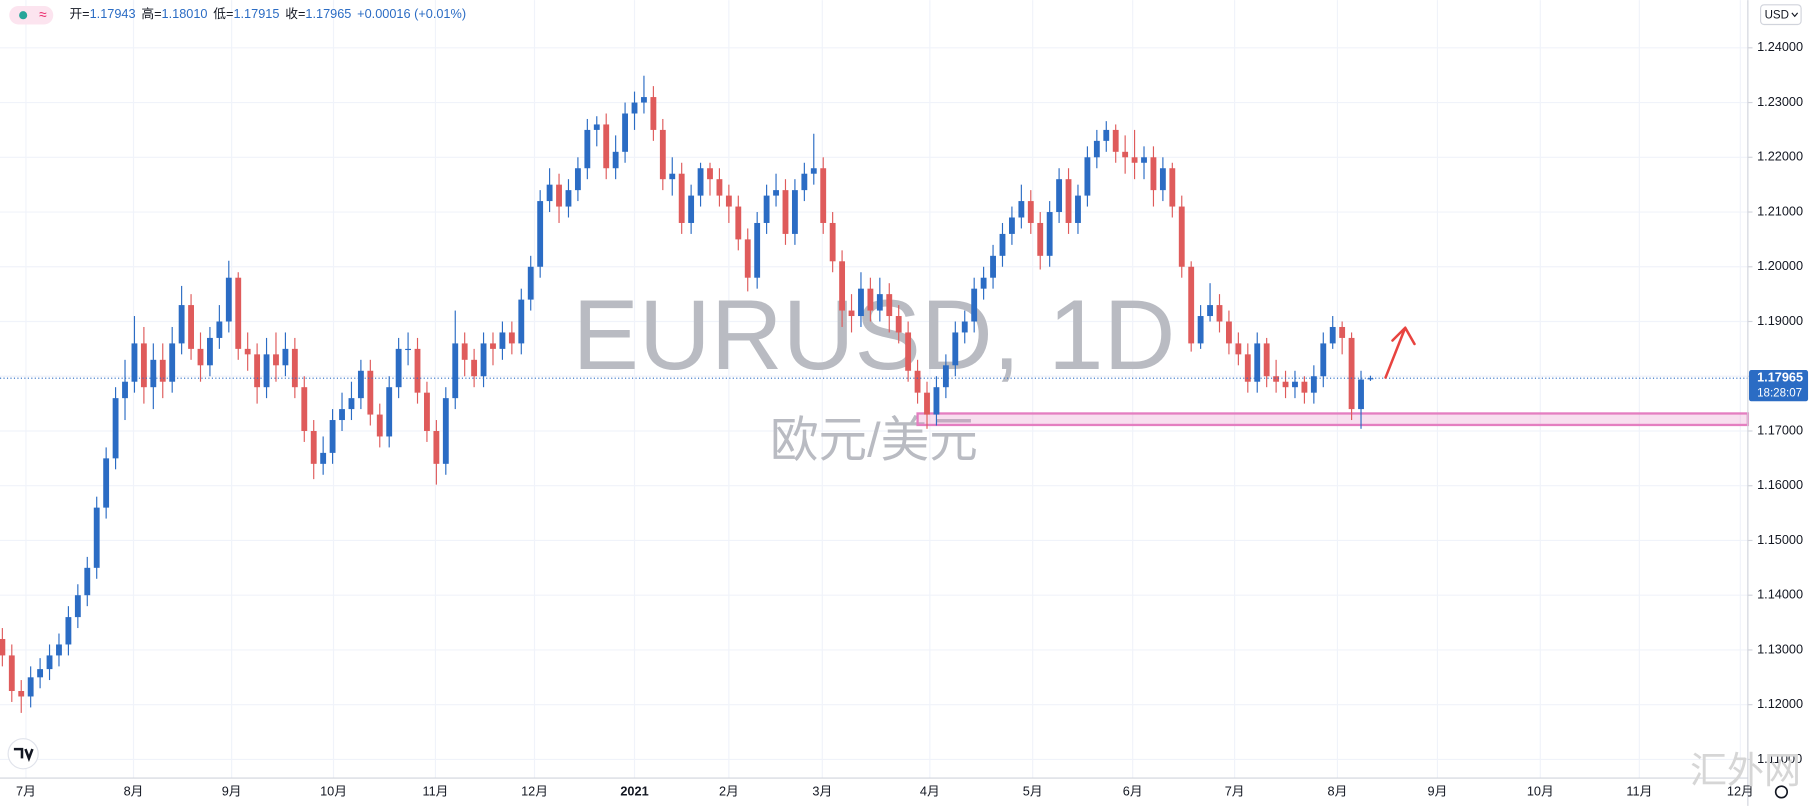 Image resolution: width=1815 pixels, height=806 pixels. Describe the element at coordinates (1779, 758) in the screenshot. I see `y-tick-label: 1.11000` at that location.